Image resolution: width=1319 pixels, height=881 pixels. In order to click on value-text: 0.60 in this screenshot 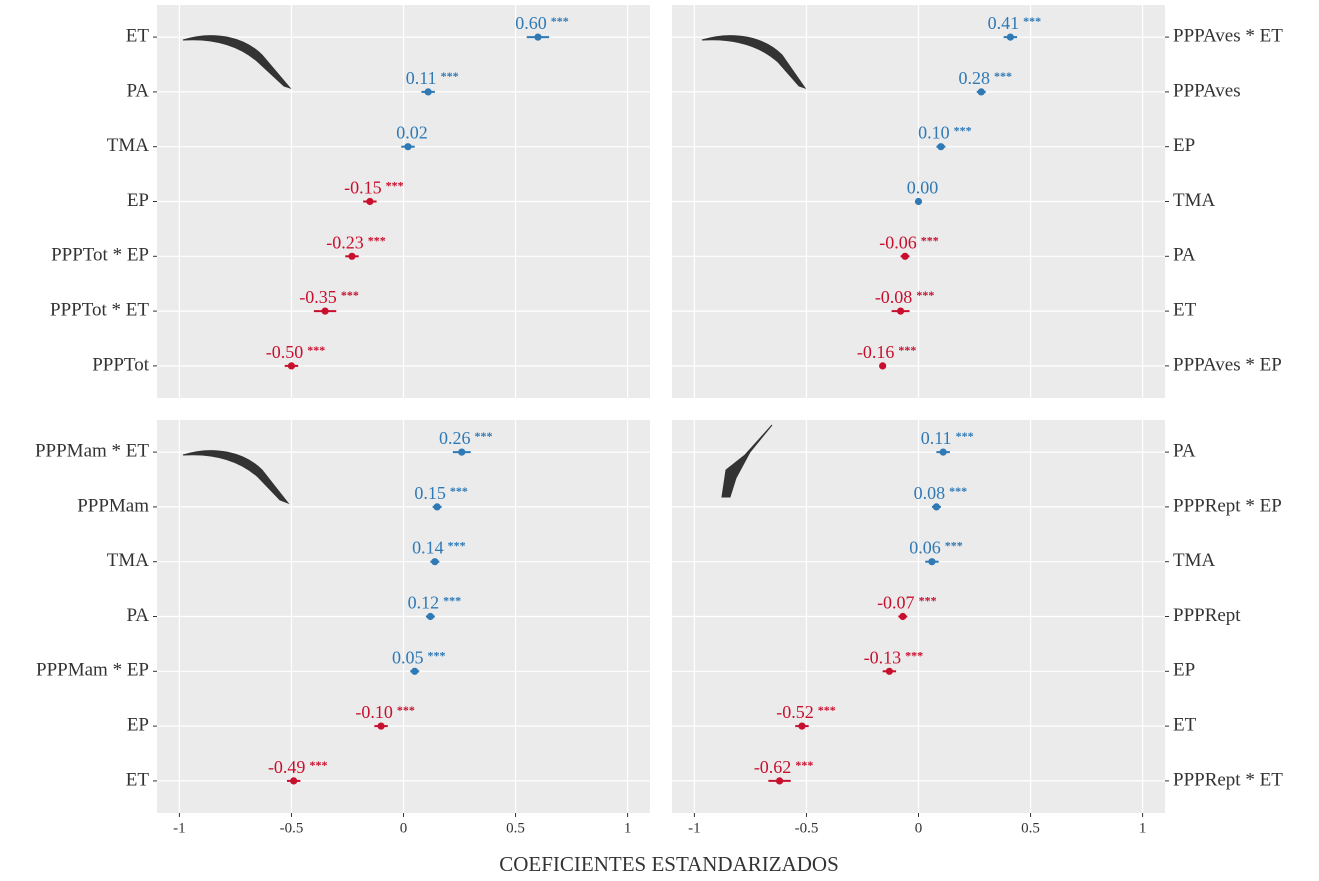, I will do `click(531, 23)`.